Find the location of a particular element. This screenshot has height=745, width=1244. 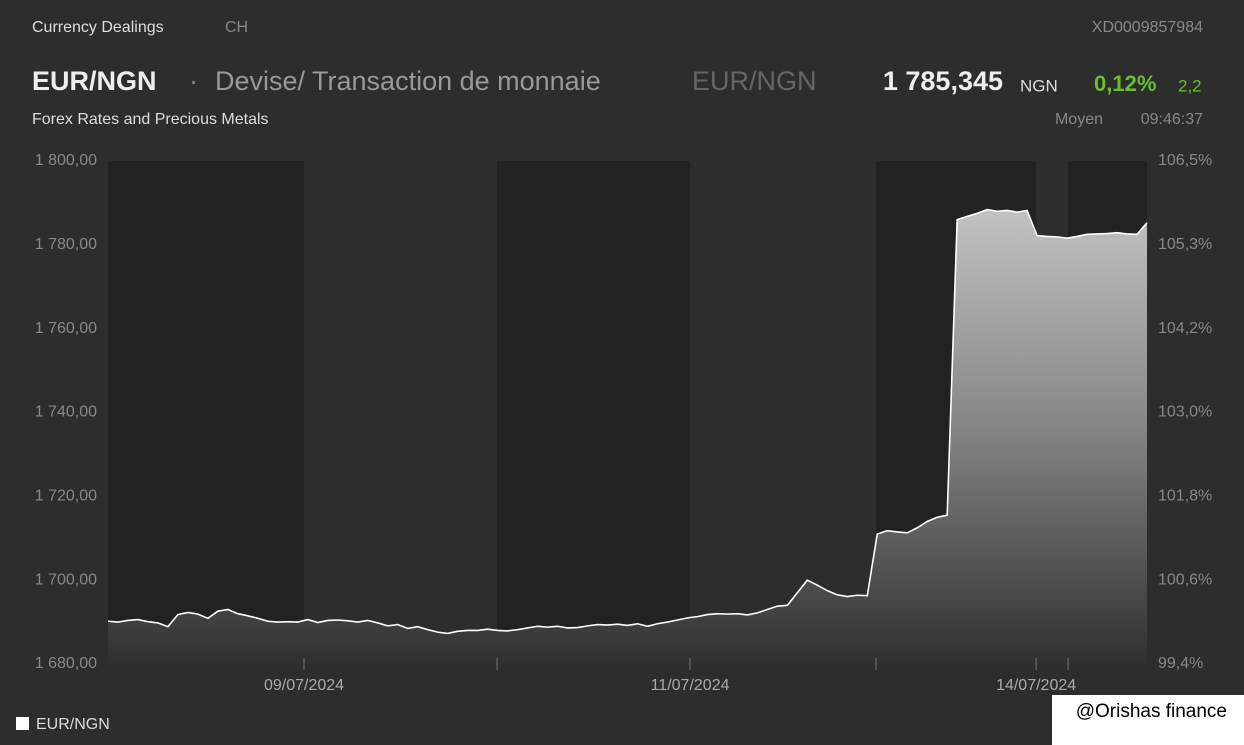

y2-tick-label: 99,4% is located at coordinates (1180, 663).